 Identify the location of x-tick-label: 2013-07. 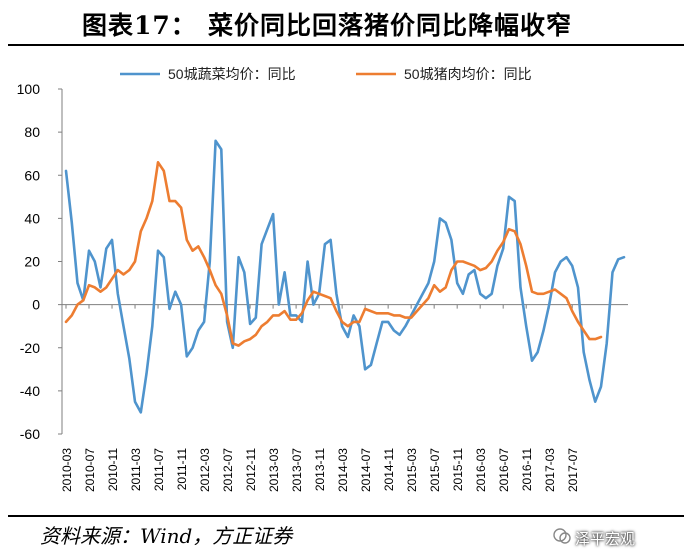
(297, 470).